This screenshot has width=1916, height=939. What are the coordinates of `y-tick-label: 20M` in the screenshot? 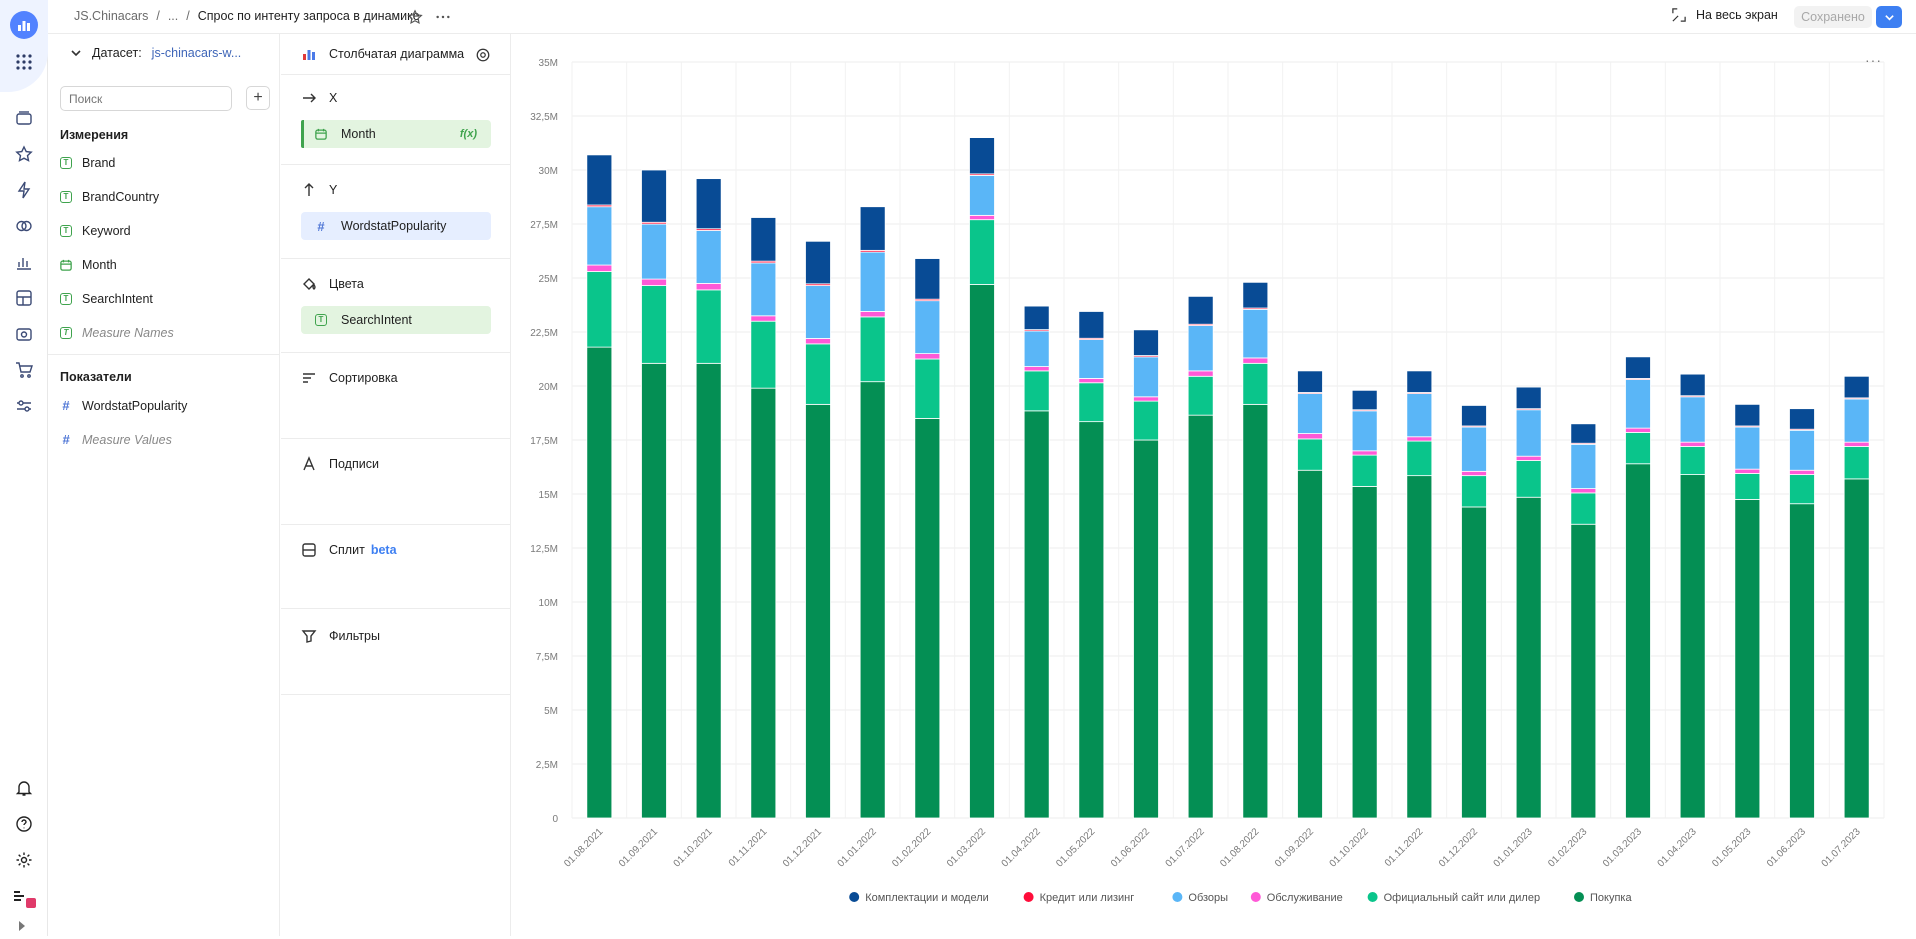 It's located at (548, 387).